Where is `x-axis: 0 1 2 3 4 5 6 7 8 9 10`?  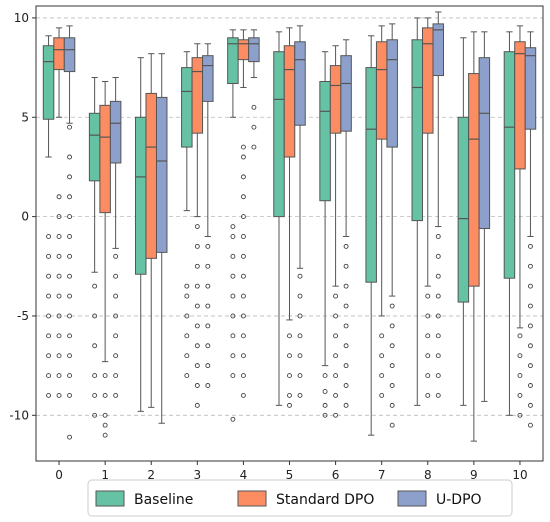 x-axis: 0 1 2 3 4 5 6 7 8 9 10 is located at coordinates (291, 471).